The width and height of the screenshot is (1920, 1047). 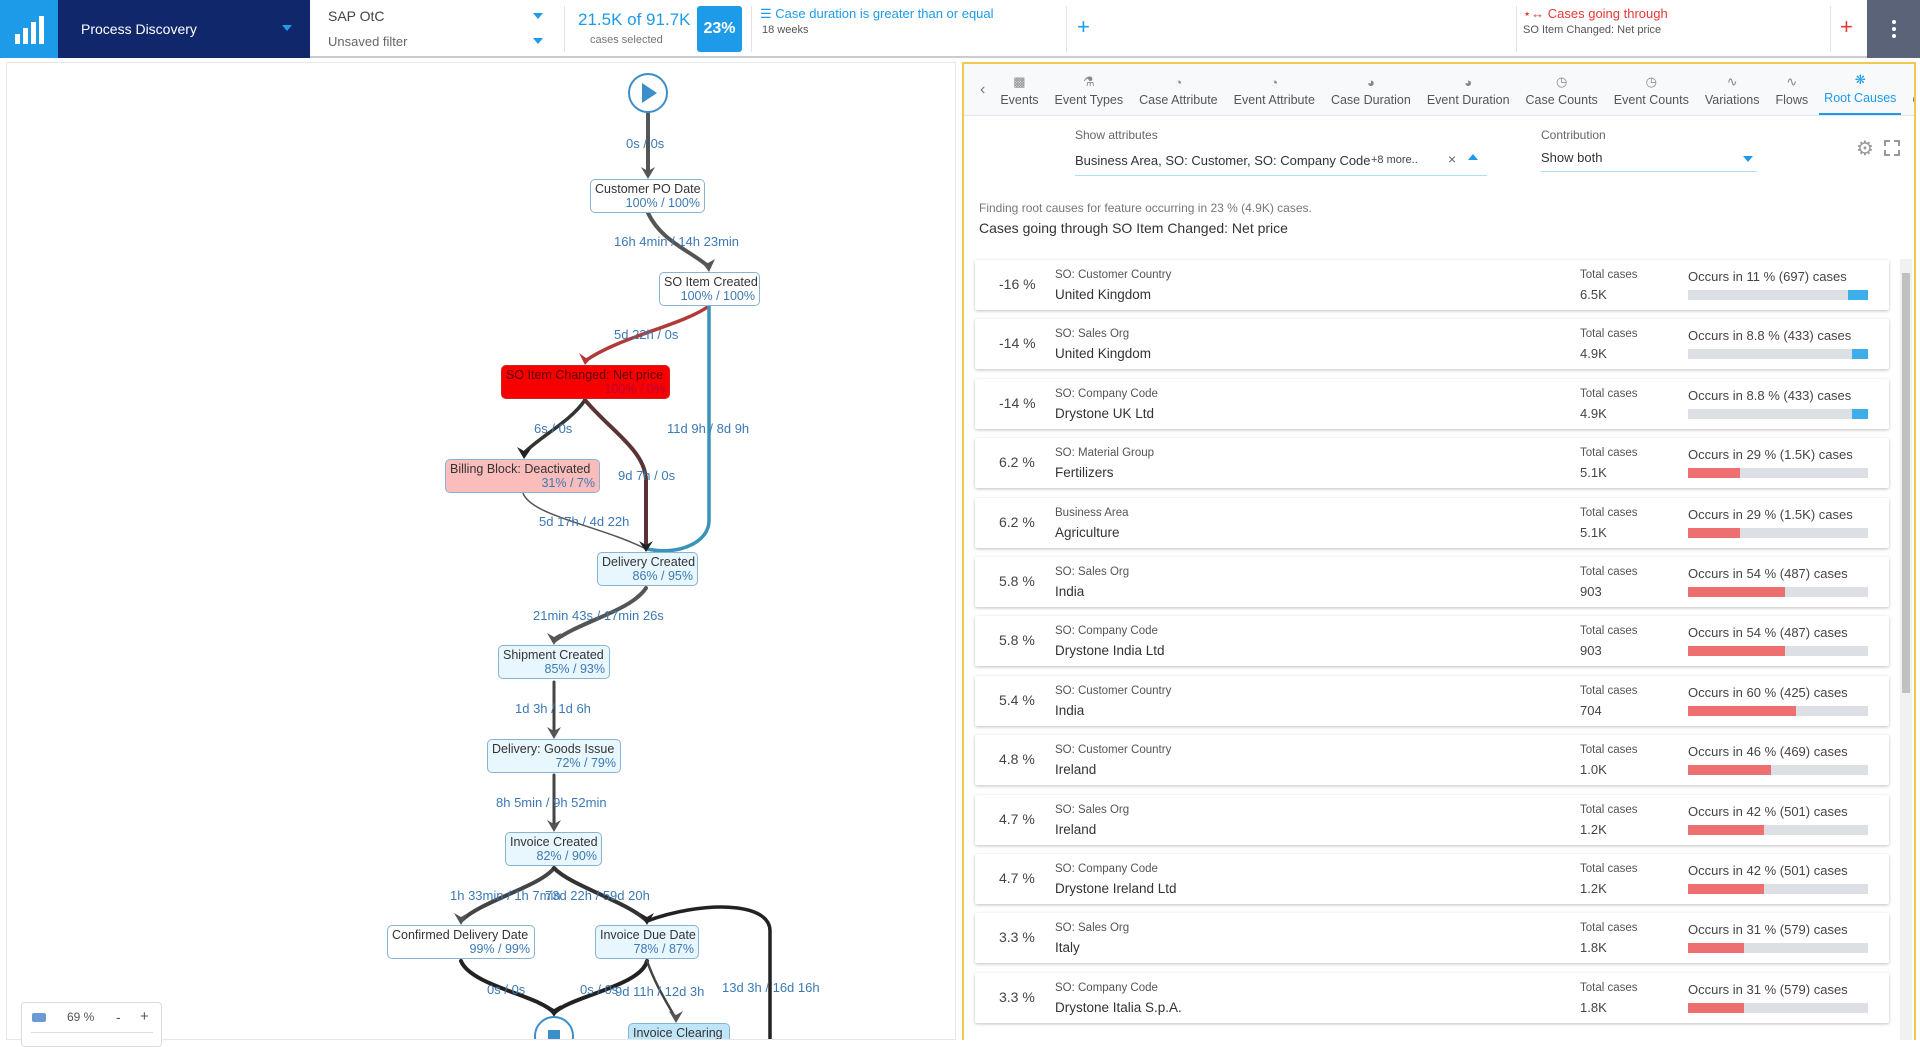 What do you see at coordinates (1110, 651) in the screenshot?
I see `attribute-value: Drystone India Ltd` at bounding box center [1110, 651].